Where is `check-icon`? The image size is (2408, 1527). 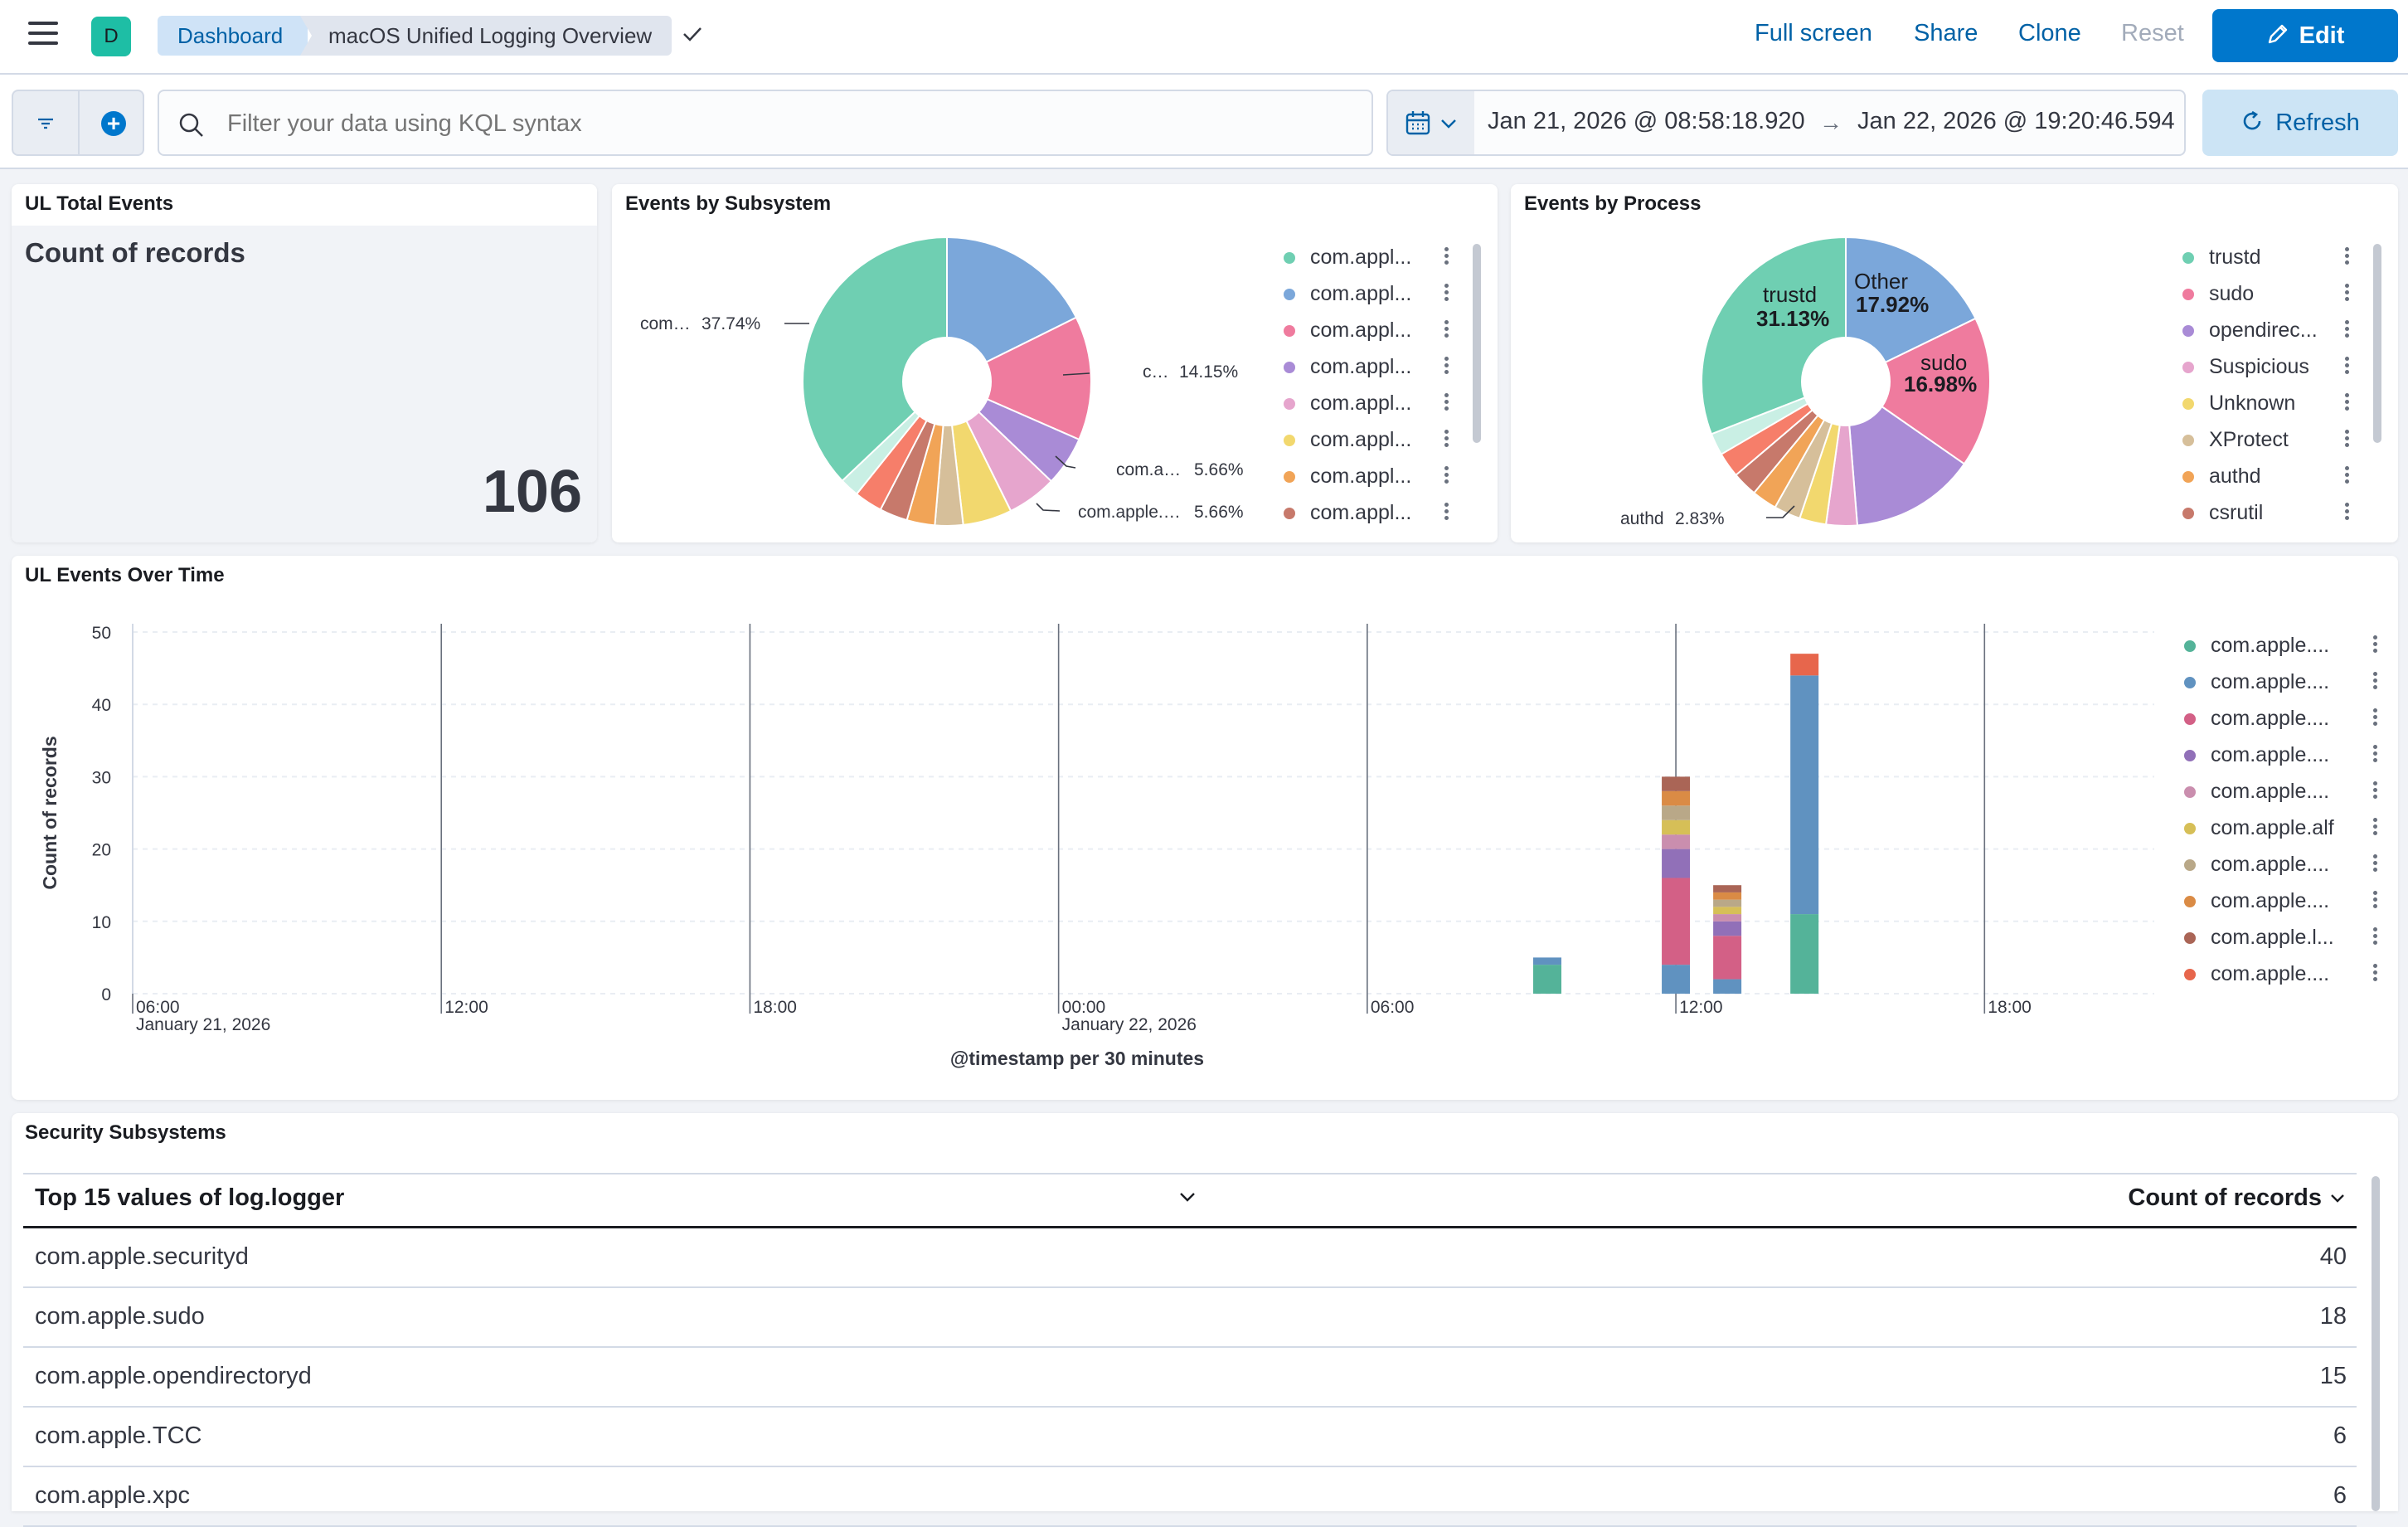
check-icon is located at coordinates (692, 34).